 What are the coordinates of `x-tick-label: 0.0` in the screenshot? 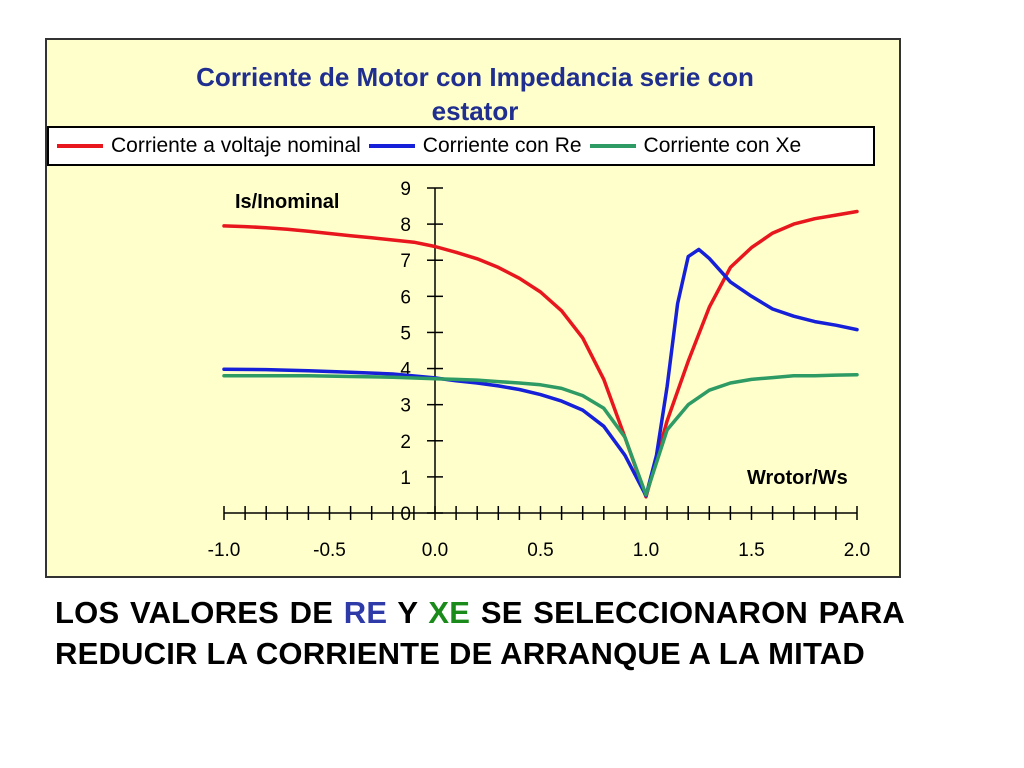 It's located at (435, 550).